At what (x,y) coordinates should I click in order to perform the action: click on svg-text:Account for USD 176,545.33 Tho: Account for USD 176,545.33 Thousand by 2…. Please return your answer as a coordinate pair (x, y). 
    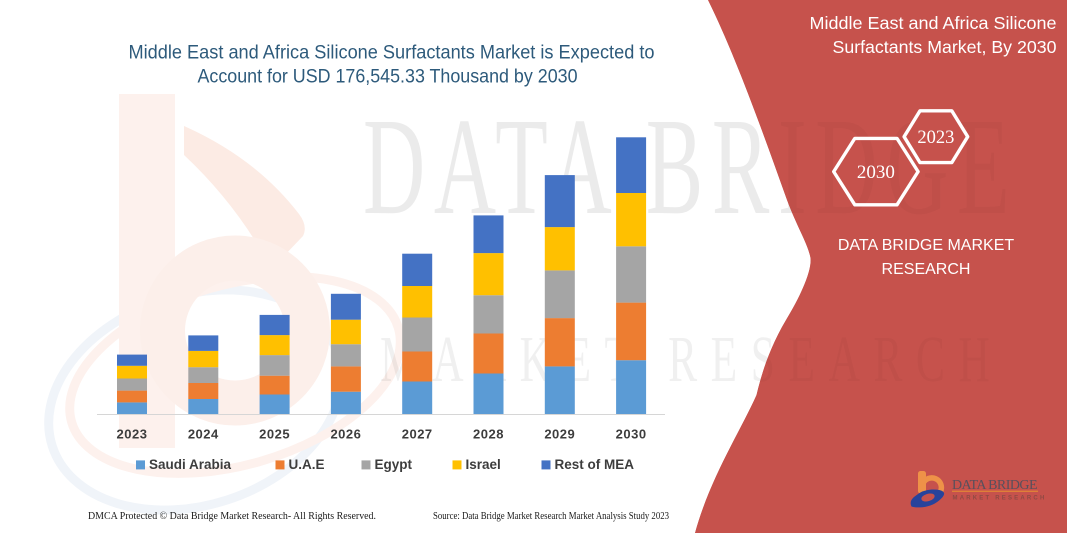
    Looking at the image, I should click on (388, 77).